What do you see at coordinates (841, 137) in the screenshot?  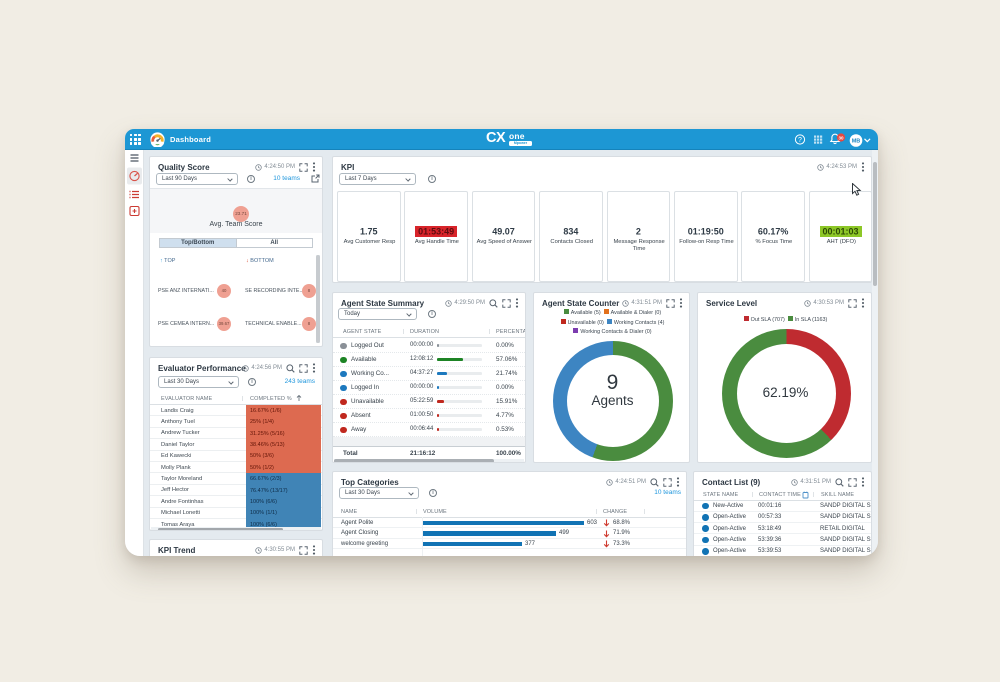 I see `svg-text: 30` at bounding box center [841, 137].